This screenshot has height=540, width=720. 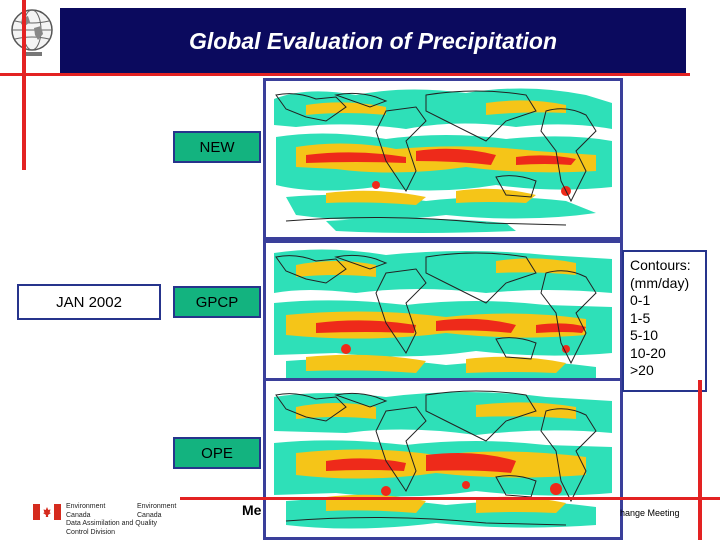 I want to click on footer-division-line2: Control Division, so click(x=91, y=532).